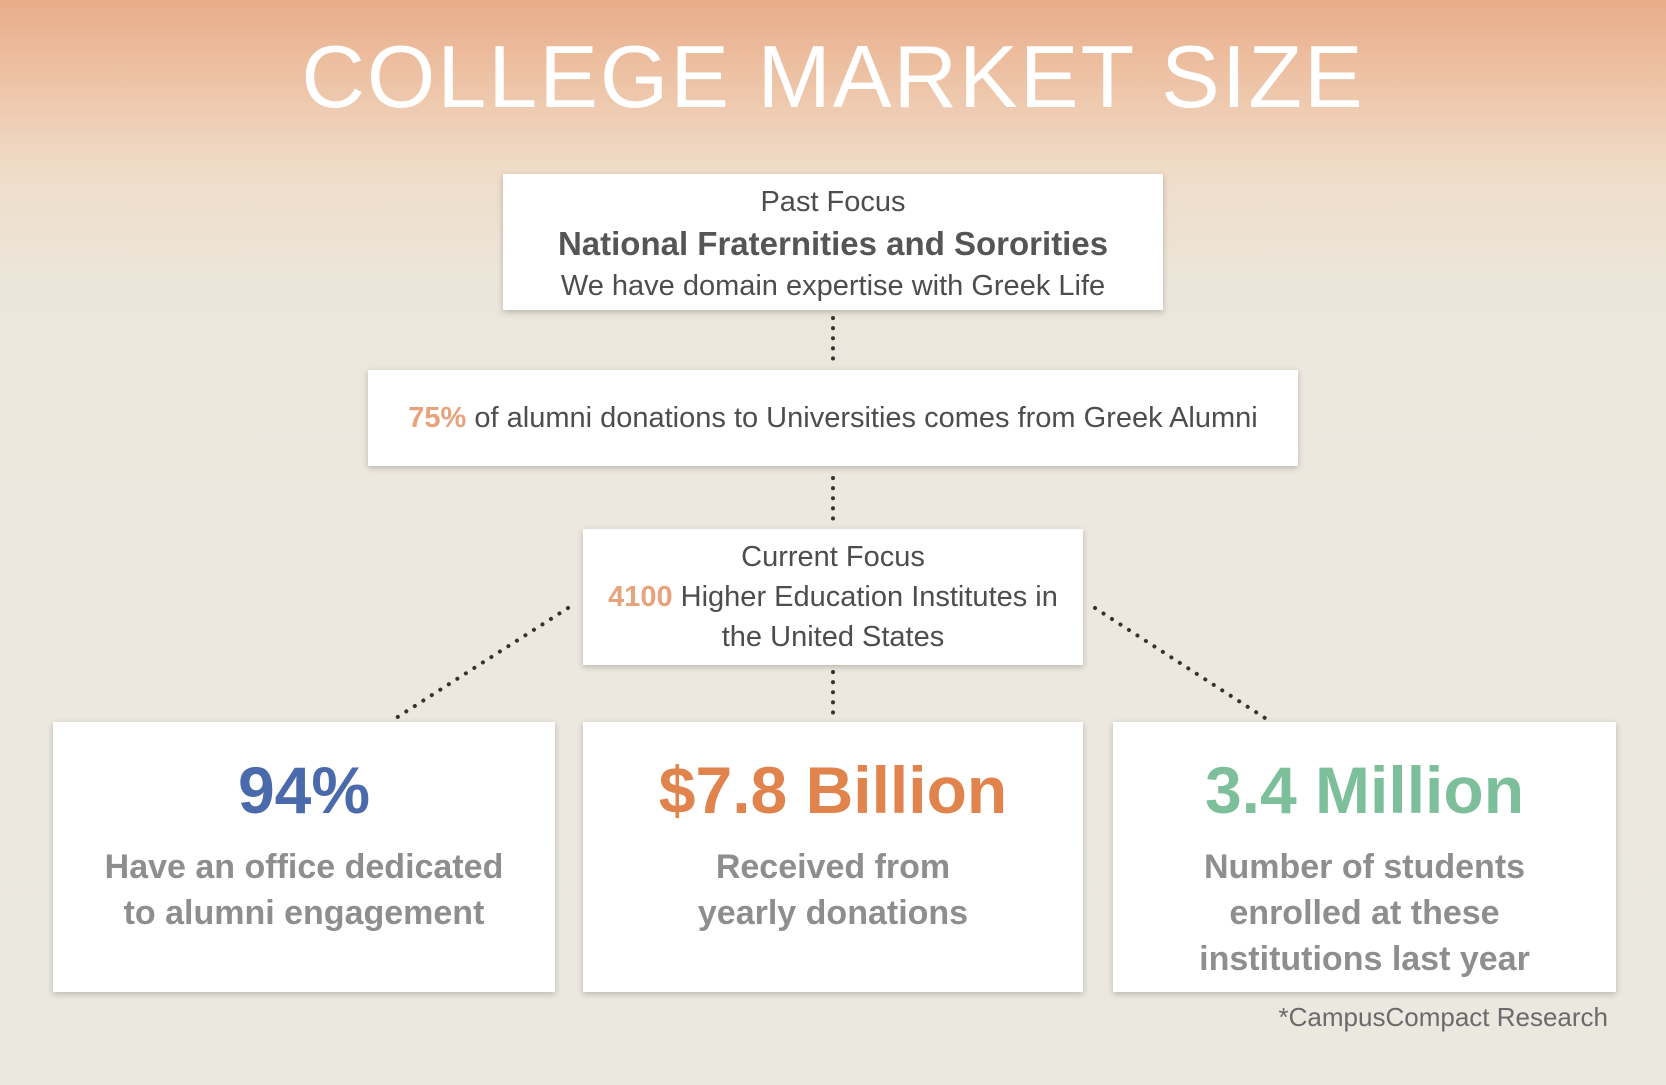 The height and width of the screenshot is (1085, 1666). Describe the element at coordinates (437, 418) in the screenshot. I see `alumni-stat-highlight: 75%` at that location.